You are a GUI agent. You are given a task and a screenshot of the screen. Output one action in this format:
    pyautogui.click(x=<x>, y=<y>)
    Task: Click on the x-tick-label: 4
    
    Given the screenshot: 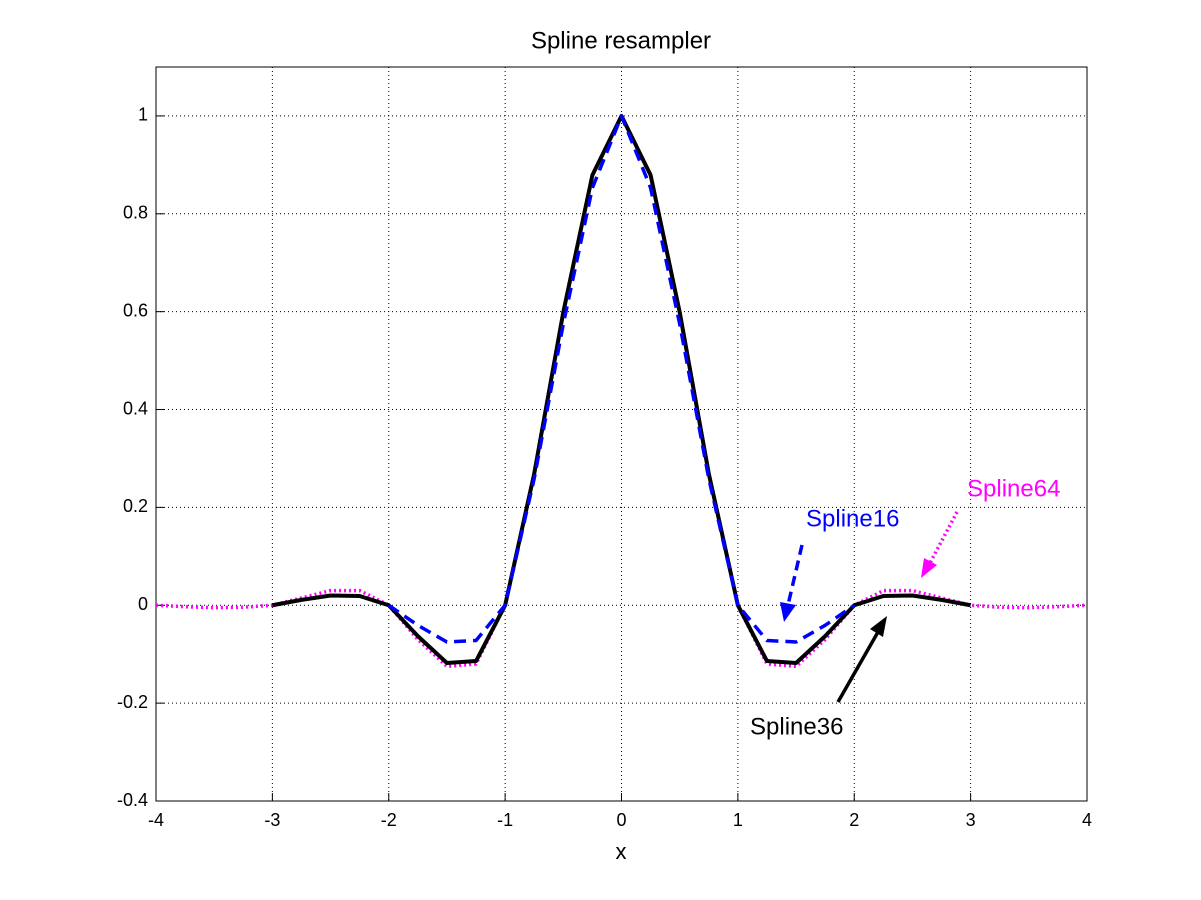 What is the action you would take?
    pyautogui.click(x=1087, y=820)
    